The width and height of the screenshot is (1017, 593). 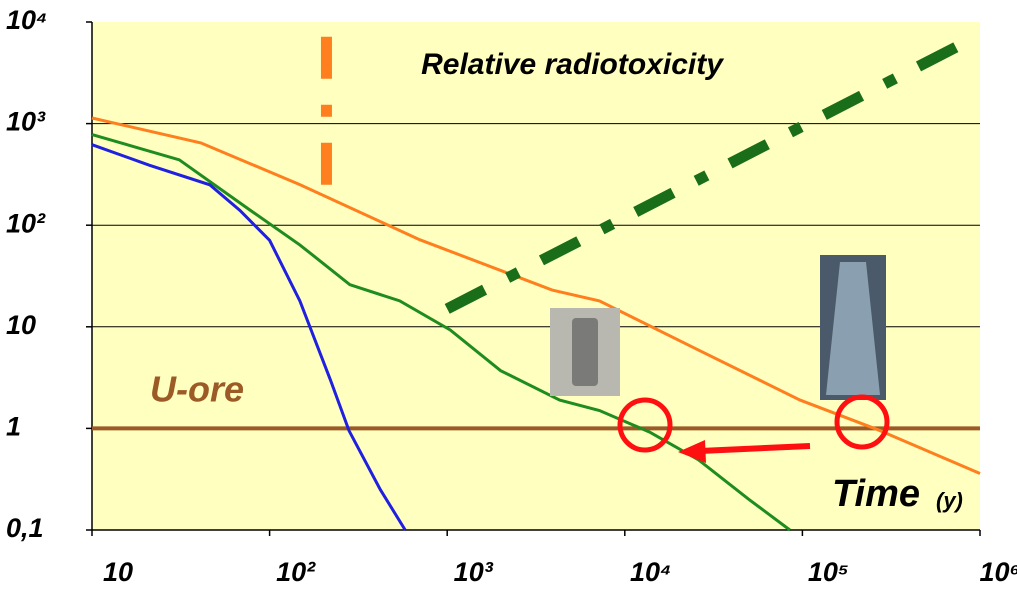 What do you see at coordinates (26, 223) in the screenshot?
I see `y-tick-label: 10²` at bounding box center [26, 223].